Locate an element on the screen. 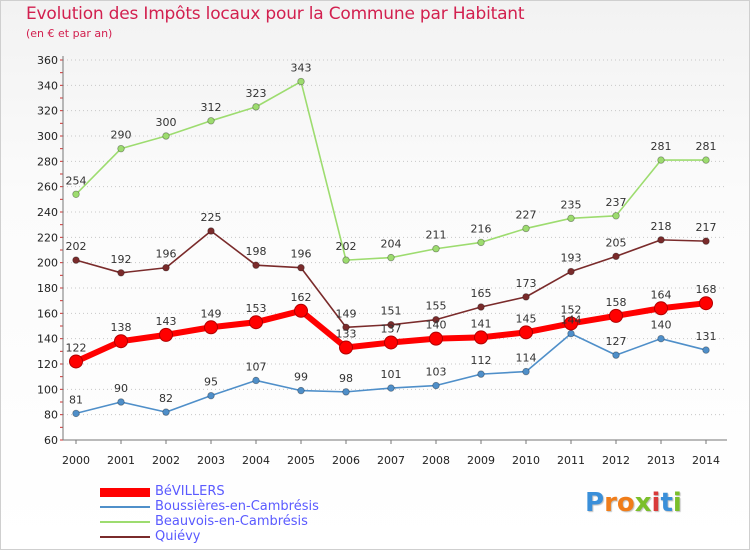 This screenshot has height=550, width=750. y-tick-label: 240 is located at coordinates (47, 212).